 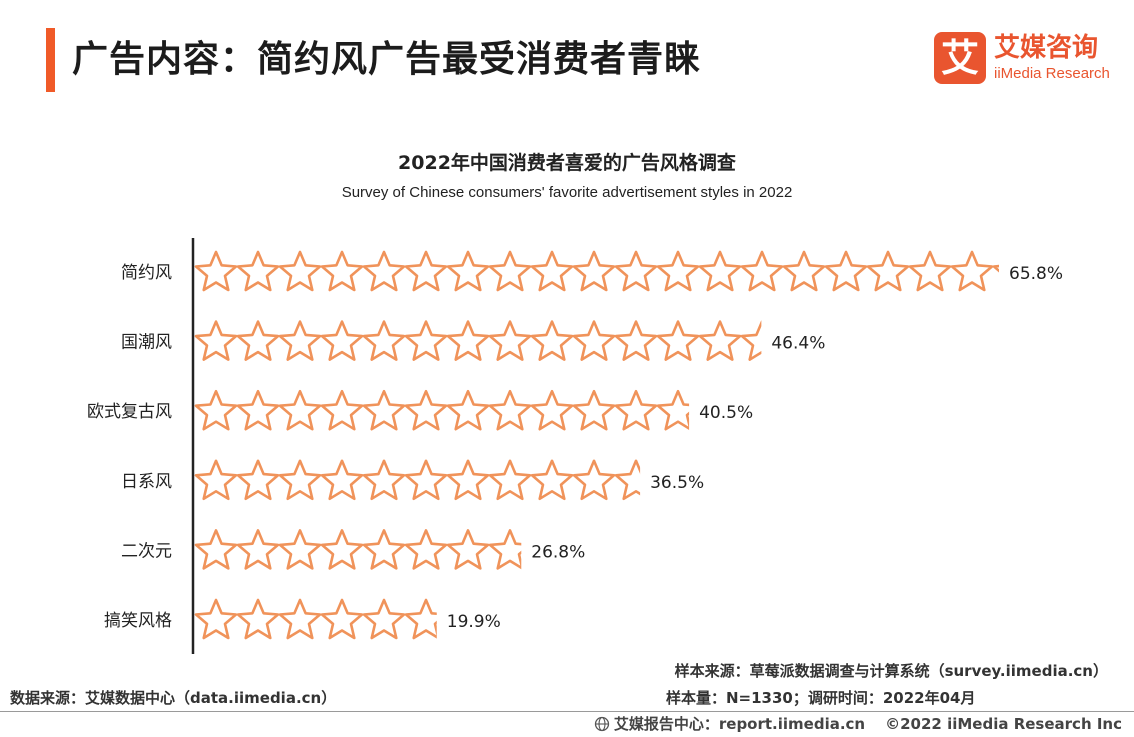 I want to click on category-label: 二次元, so click(x=146, y=551).